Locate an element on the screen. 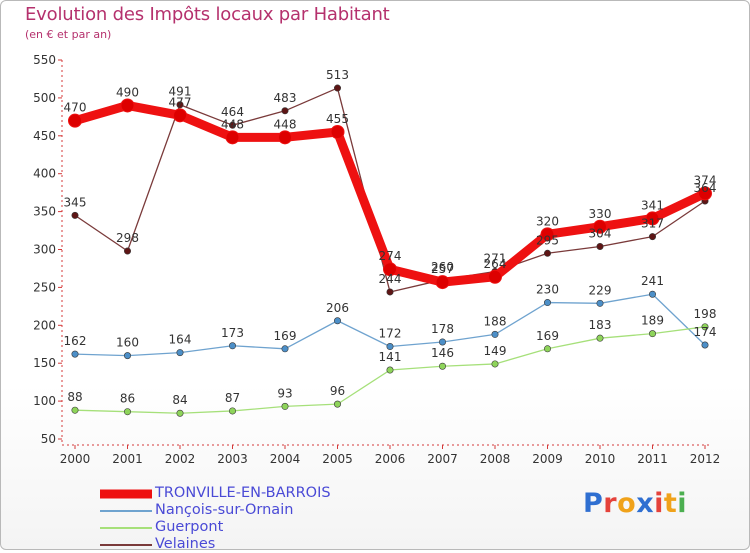  data-label-guerpont: 93 is located at coordinates (284, 393).